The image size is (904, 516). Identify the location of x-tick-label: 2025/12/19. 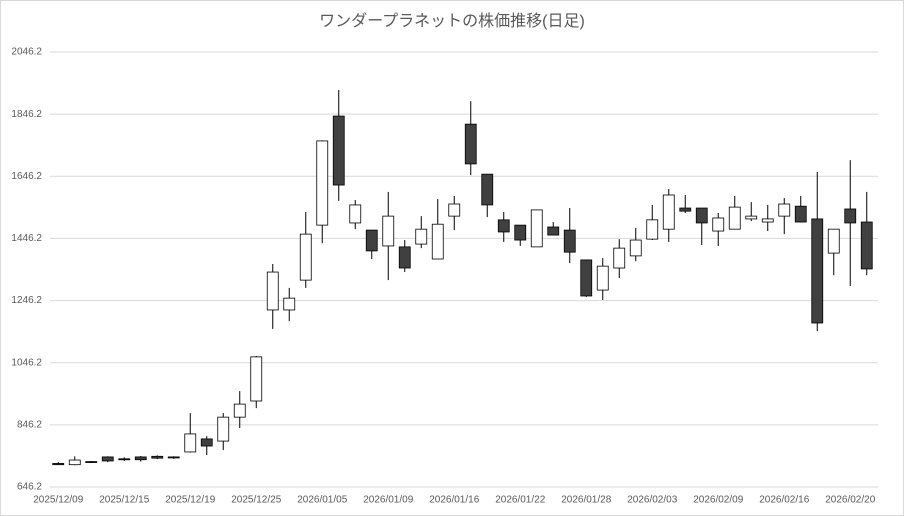
(190, 500).